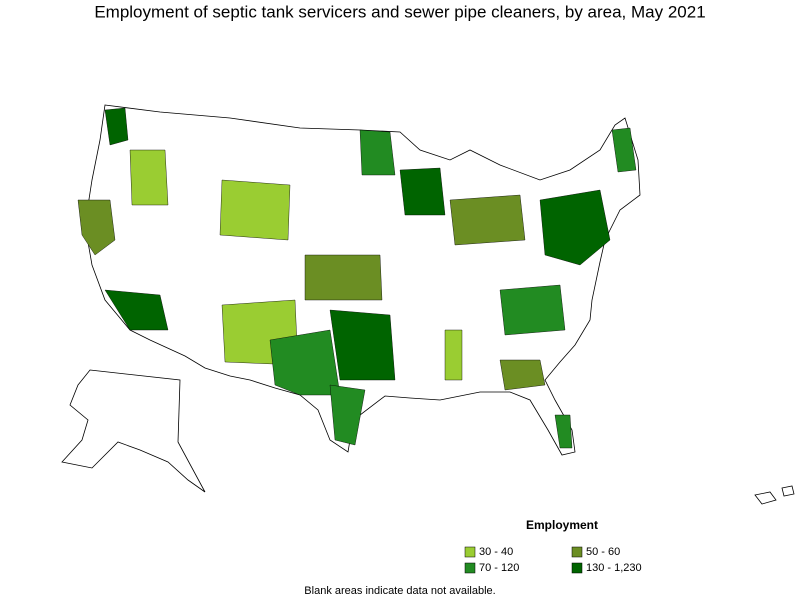 The image size is (800, 600). What do you see at coordinates (614, 568) in the screenshot?
I see `legend-label: 130 - 1,230` at bounding box center [614, 568].